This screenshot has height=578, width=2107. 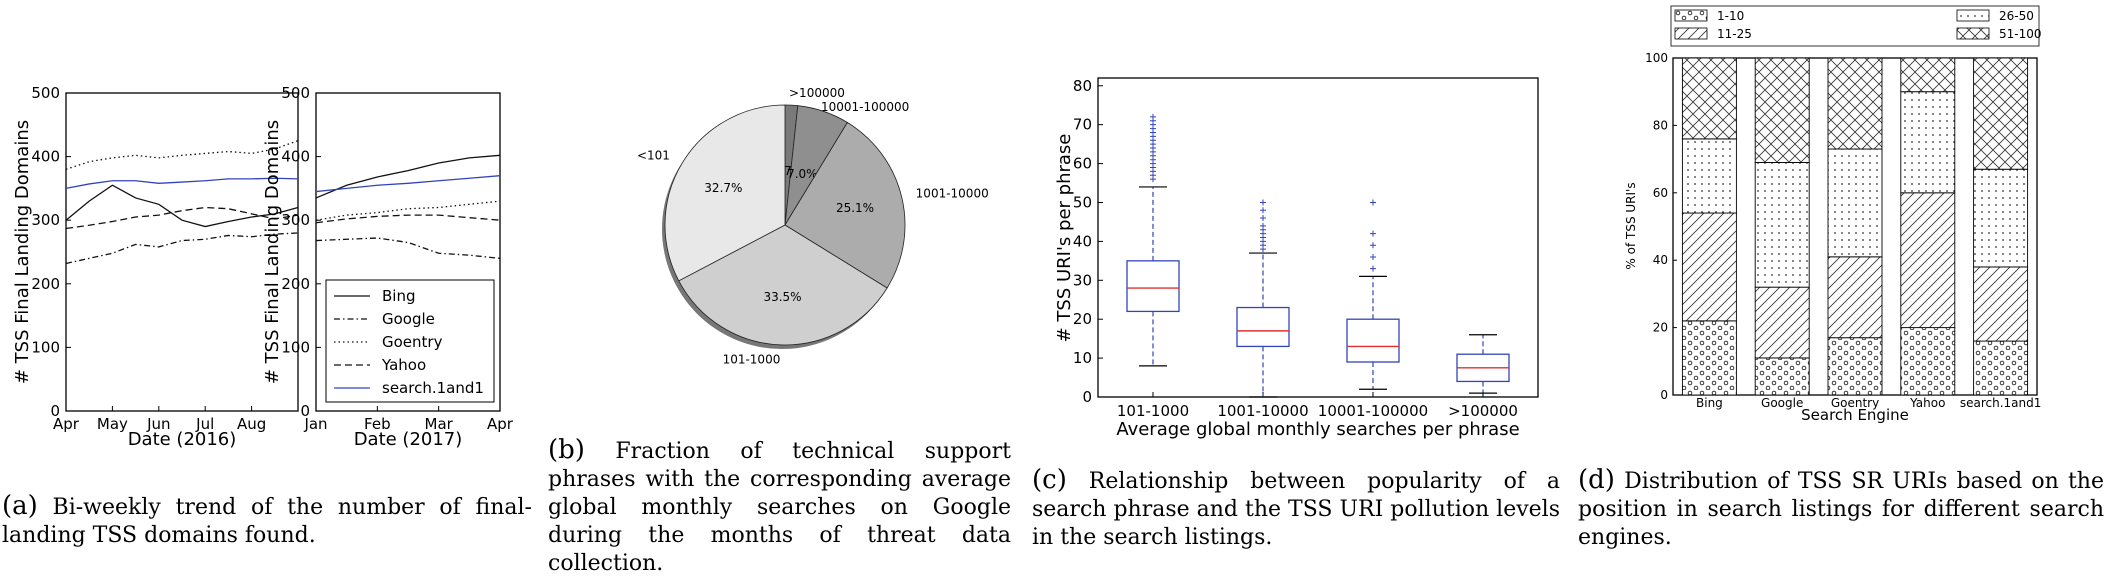 I want to click on d-xtick-label: Goentry, so click(x=1855, y=403).